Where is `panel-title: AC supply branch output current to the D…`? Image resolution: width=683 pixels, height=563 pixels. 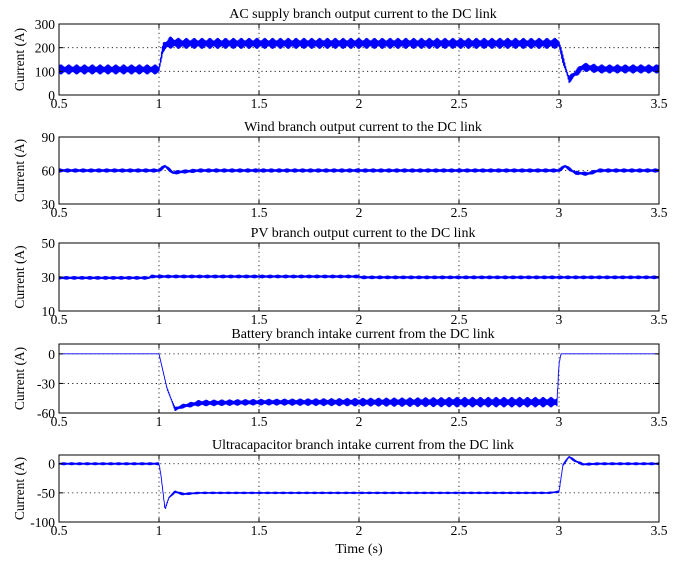 panel-title: AC supply branch output current to the D… is located at coordinates (363, 14).